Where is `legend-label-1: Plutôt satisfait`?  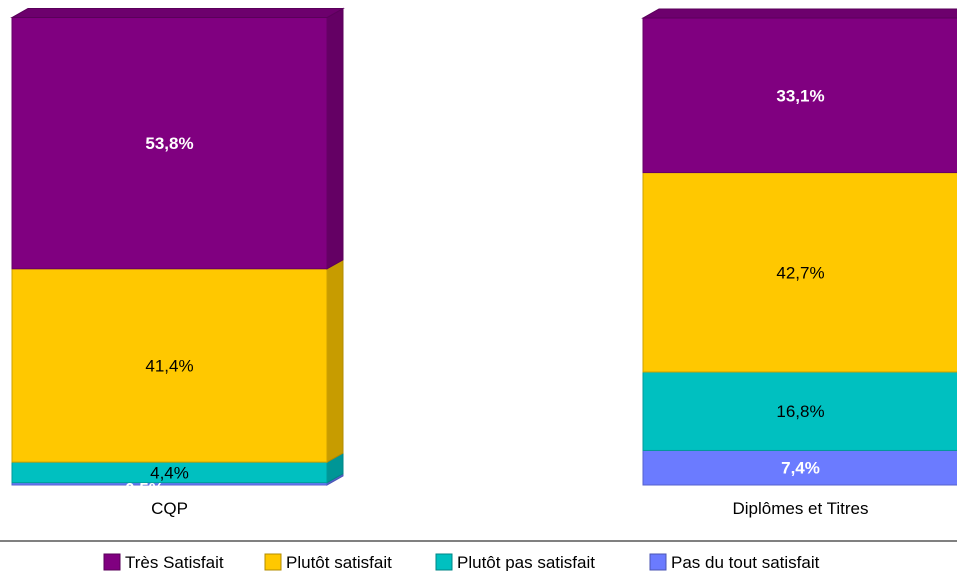 legend-label-1: Plutôt satisfait is located at coordinates (339, 562).